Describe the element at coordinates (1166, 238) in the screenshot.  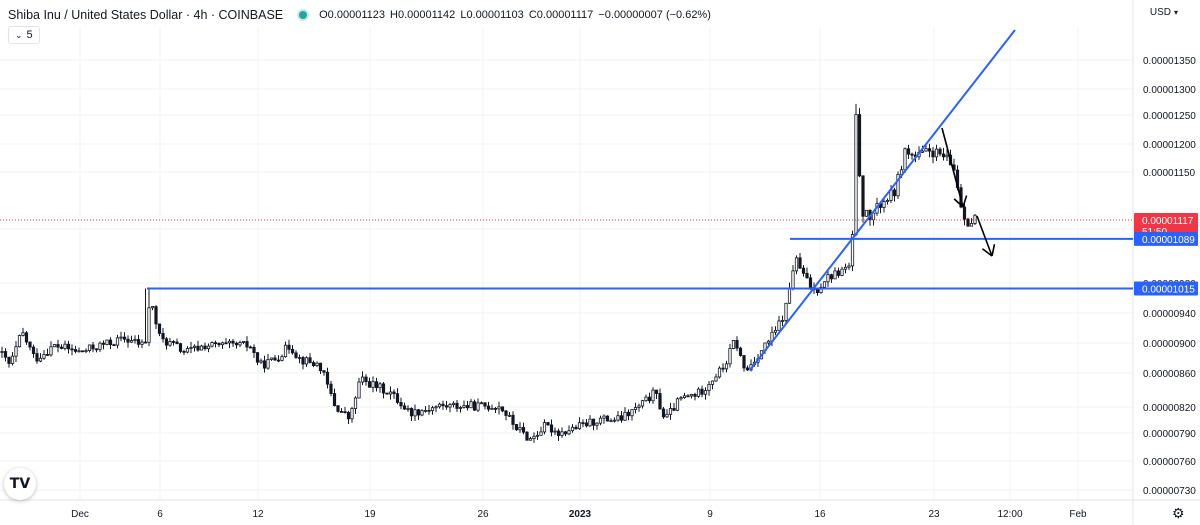
I see `level-label-bg` at that location.